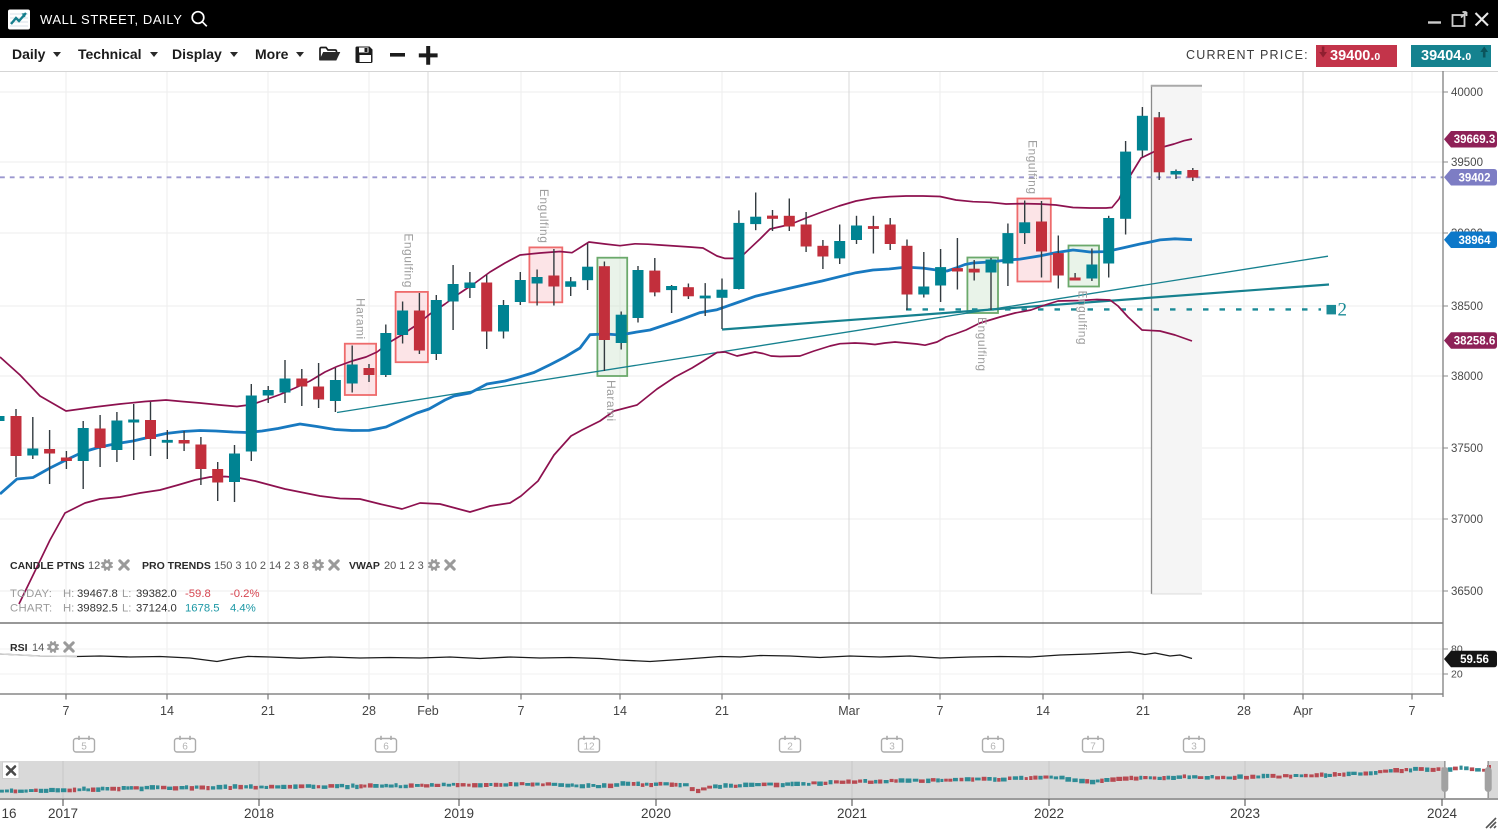 The width and height of the screenshot is (1498, 830). What do you see at coordinates (261, 566) in the screenshot?
I see `svg-text: 150 3 10 2 14 2 3 8` at bounding box center [261, 566].